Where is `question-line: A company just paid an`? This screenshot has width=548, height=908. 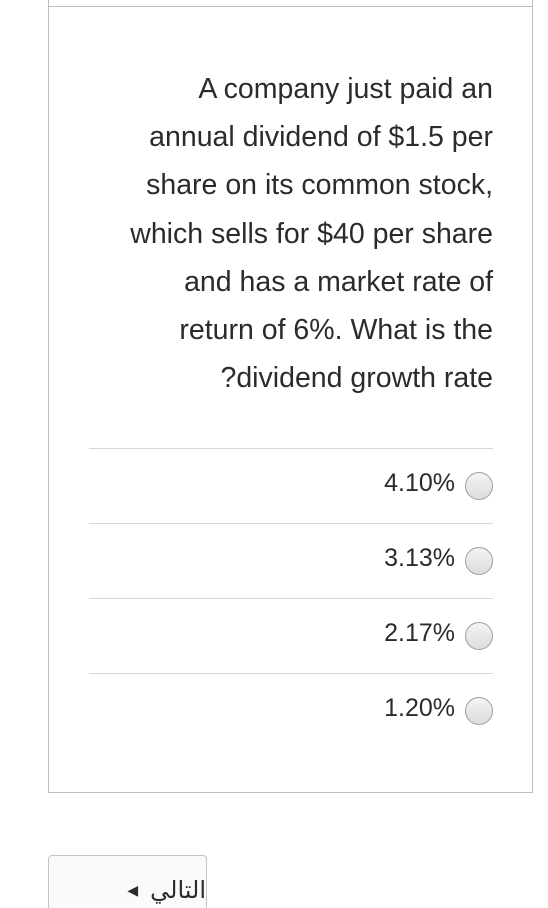
question-line: A company just paid an is located at coordinates (345, 89).